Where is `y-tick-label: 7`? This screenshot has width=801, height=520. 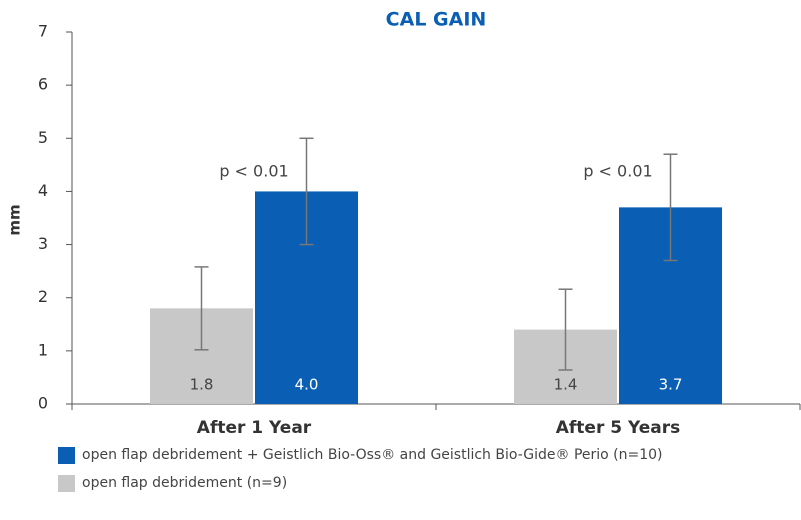
y-tick-label: 7 is located at coordinates (43, 31).